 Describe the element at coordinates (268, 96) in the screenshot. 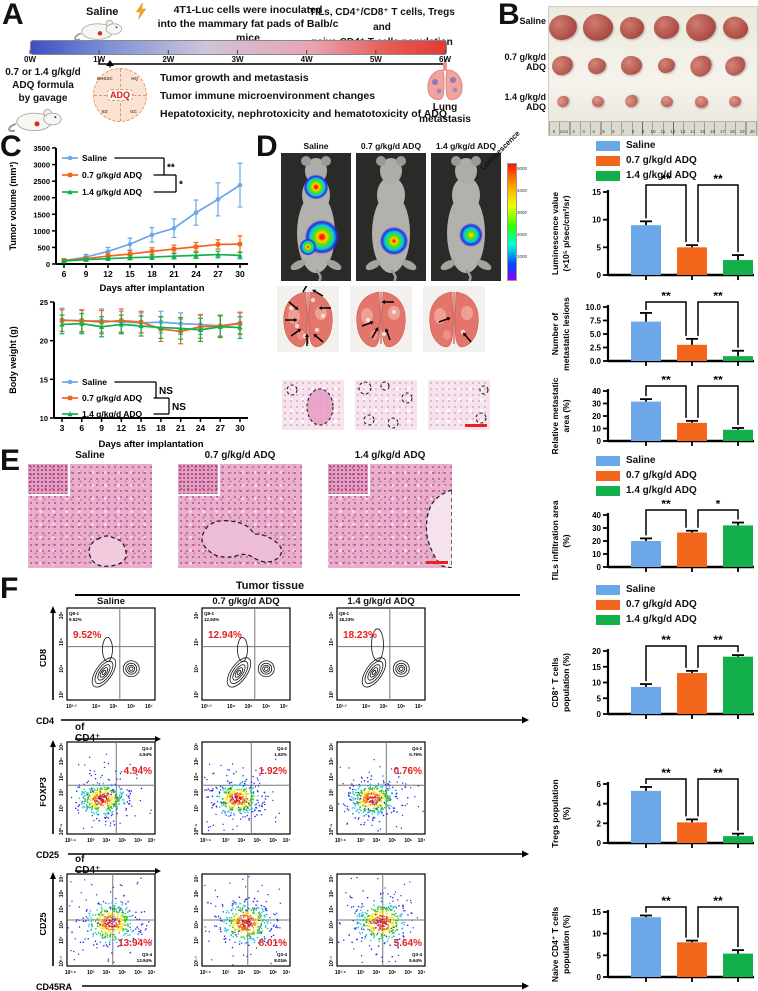

I see `outcome-2: Tumor immune microenvironment changes` at that location.